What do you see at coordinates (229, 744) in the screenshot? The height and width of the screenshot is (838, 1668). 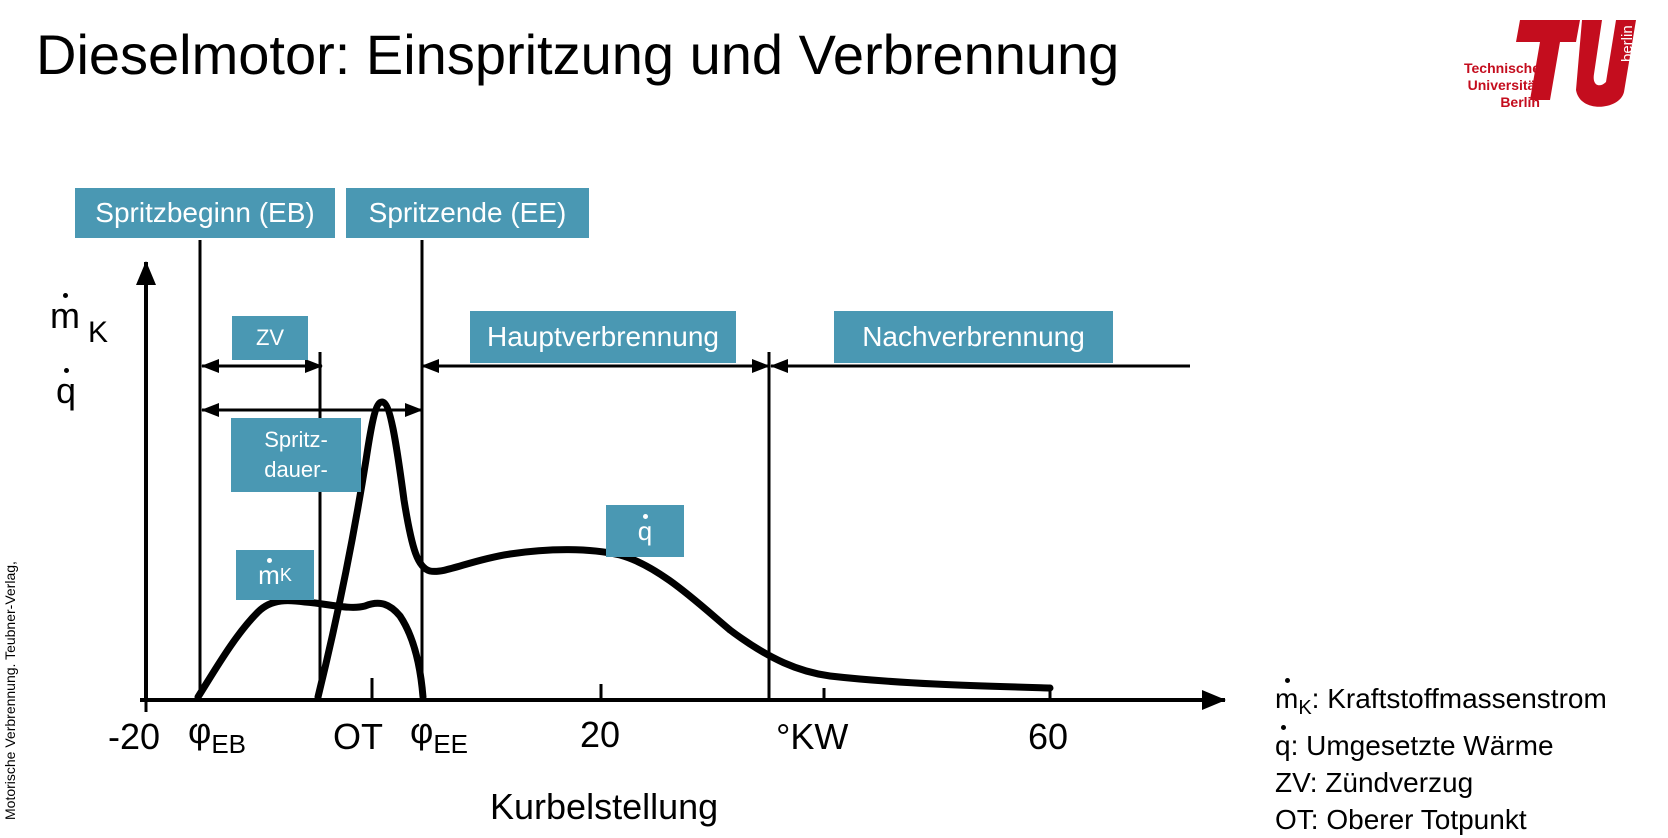 I see `x-tick-phi-eb-sub: EB` at bounding box center [229, 744].